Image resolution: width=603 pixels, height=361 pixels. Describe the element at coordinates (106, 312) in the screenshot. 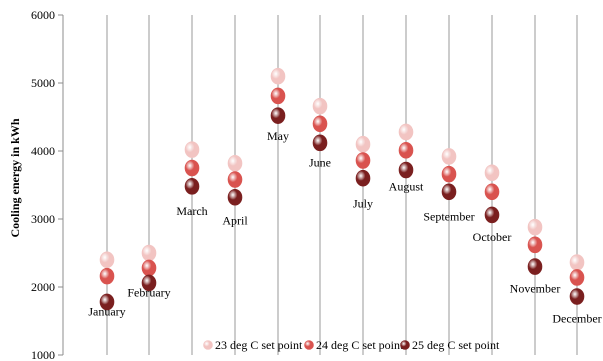

I see `month-label: January` at that location.